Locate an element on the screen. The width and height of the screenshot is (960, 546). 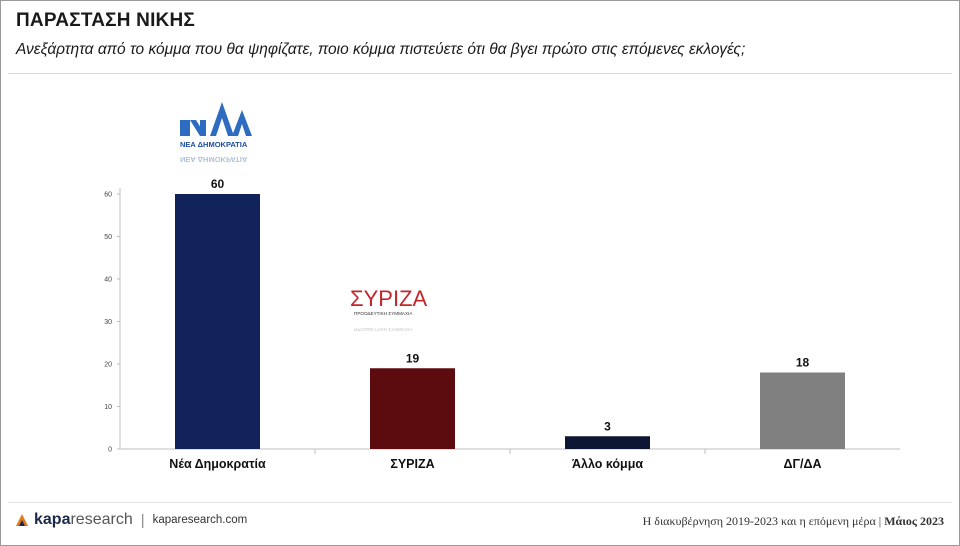
nd-logo-reflection: ΝΕΑ ΔΗΜΟΚΡΑΤΙΑ is located at coordinates (214, 159).